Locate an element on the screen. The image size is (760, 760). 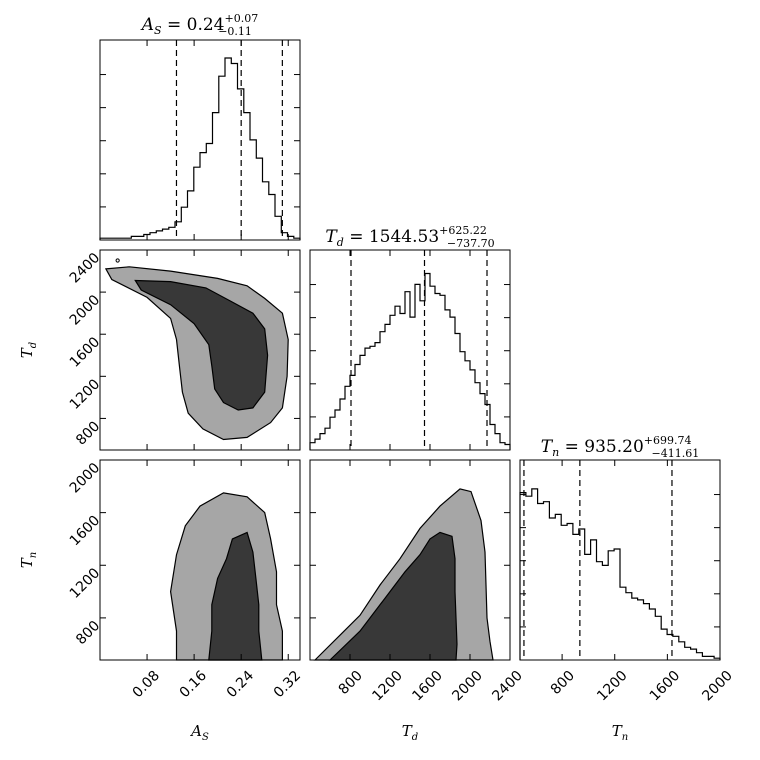
x-tick-label: 0.08 is located at coordinates (146, 684).